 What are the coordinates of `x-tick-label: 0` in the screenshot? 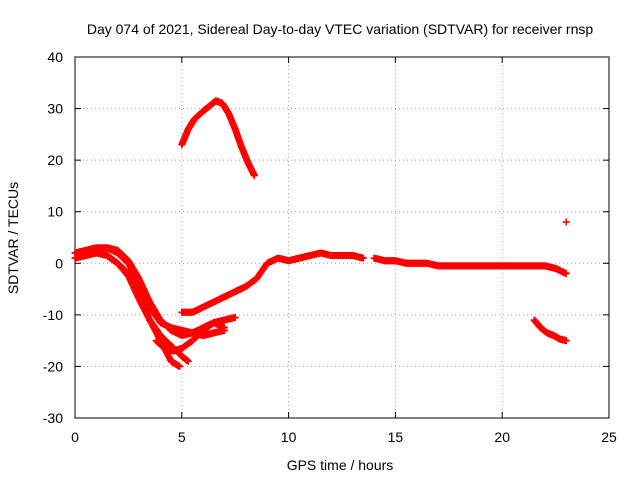 It's located at (75, 437).